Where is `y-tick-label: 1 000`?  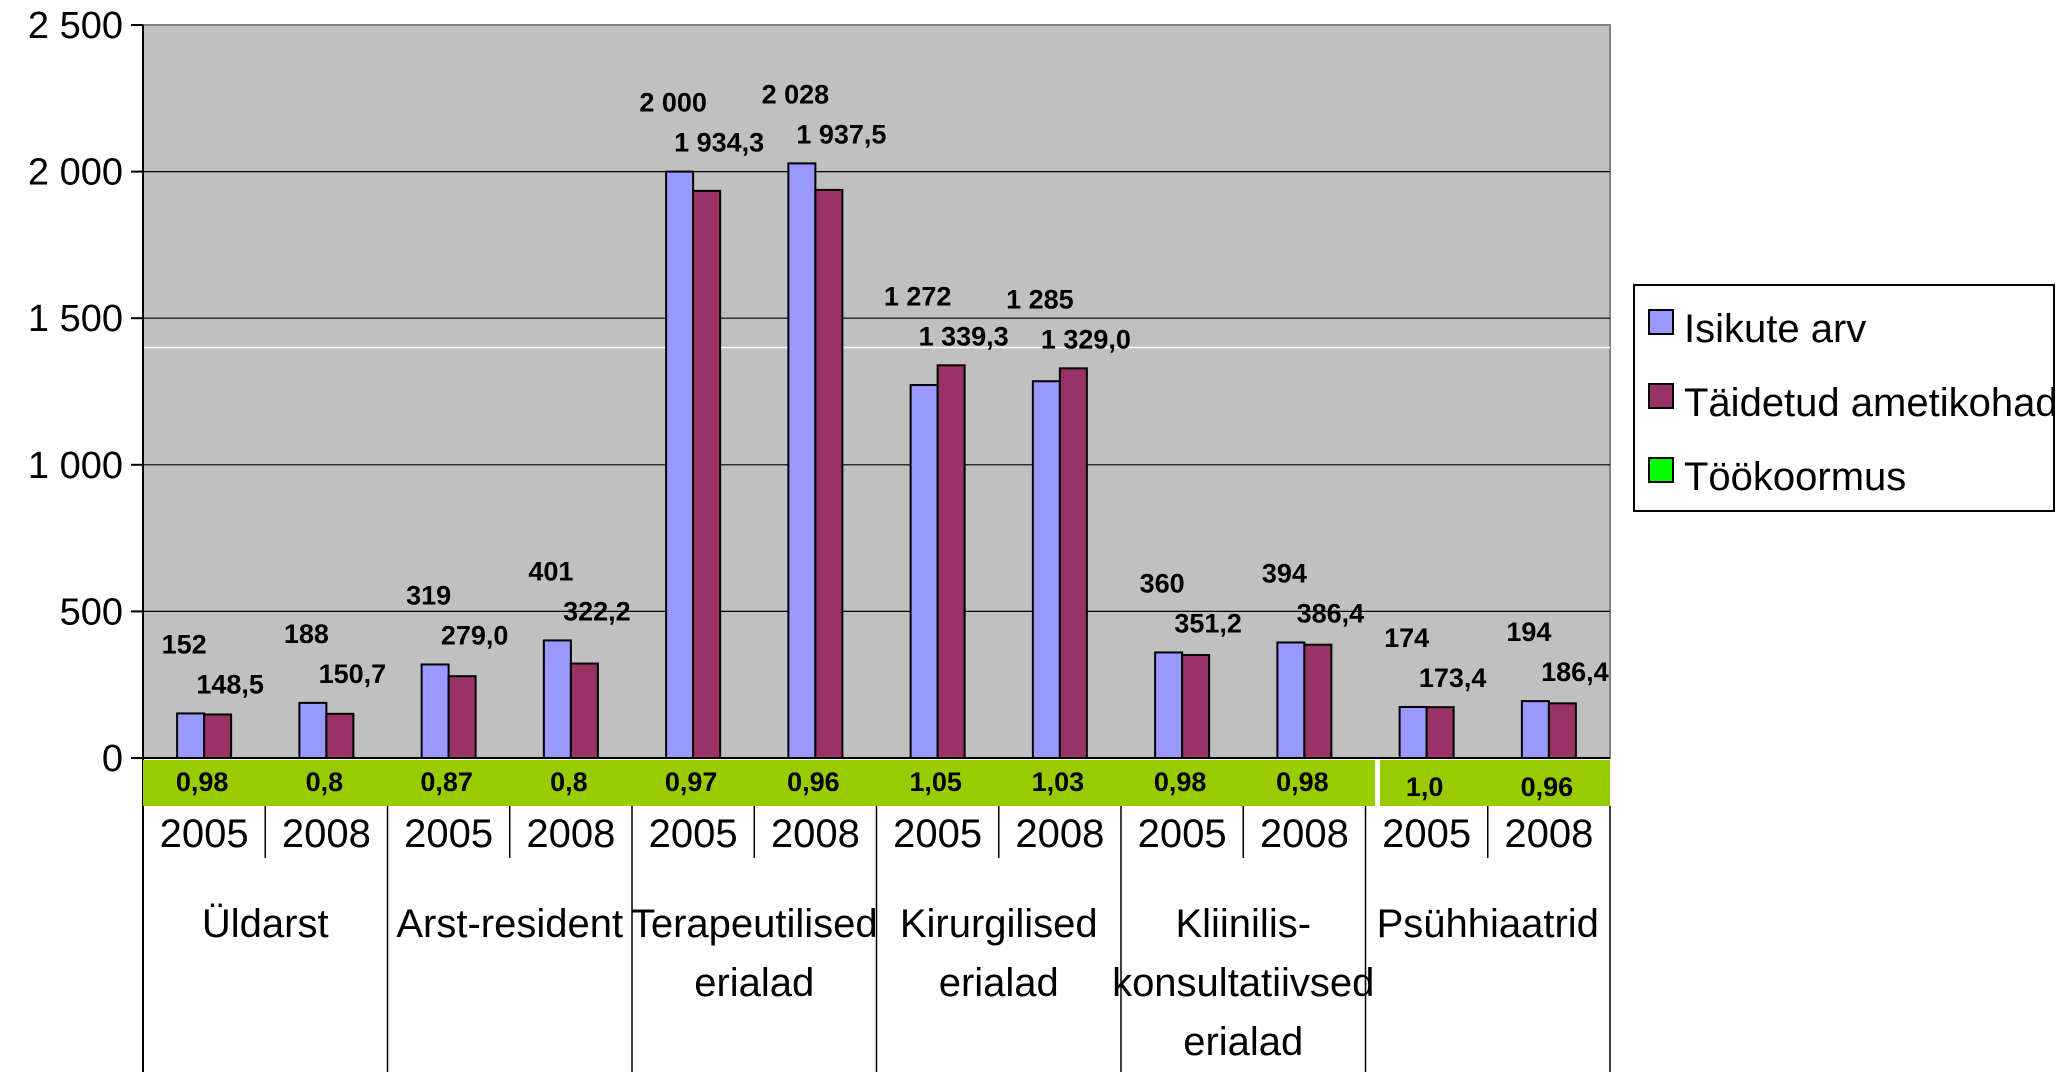 y-tick-label: 1 000 is located at coordinates (75, 466).